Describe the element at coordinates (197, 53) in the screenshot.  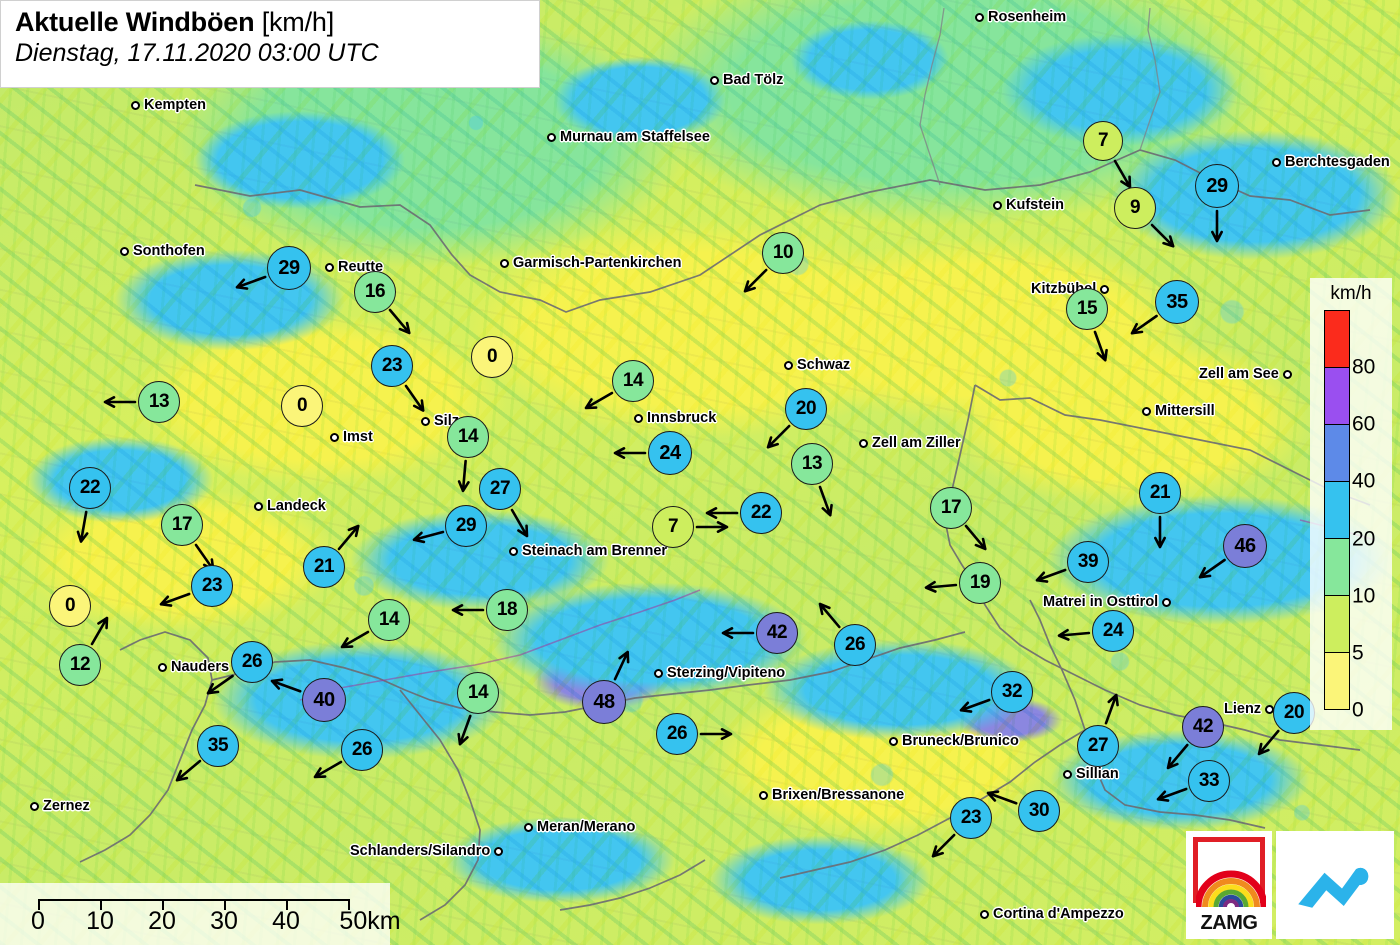
I see `timestamp-label: Dienstag, 17.11.2020 03:00 UTC` at that location.